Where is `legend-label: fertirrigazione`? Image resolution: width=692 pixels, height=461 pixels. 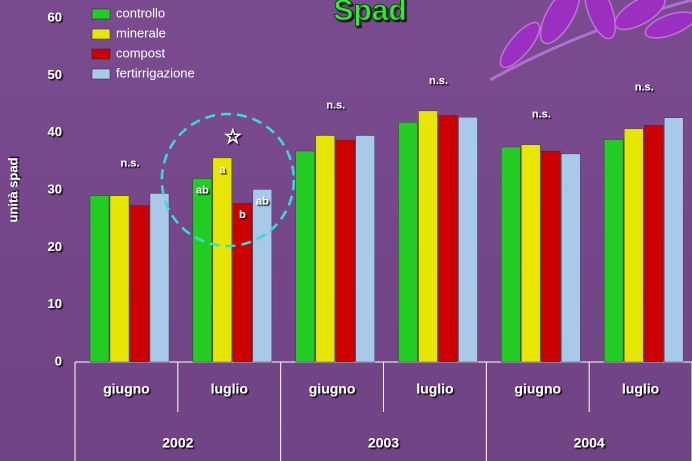 legend-label: fertirrigazione is located at coordinates (155, 72).